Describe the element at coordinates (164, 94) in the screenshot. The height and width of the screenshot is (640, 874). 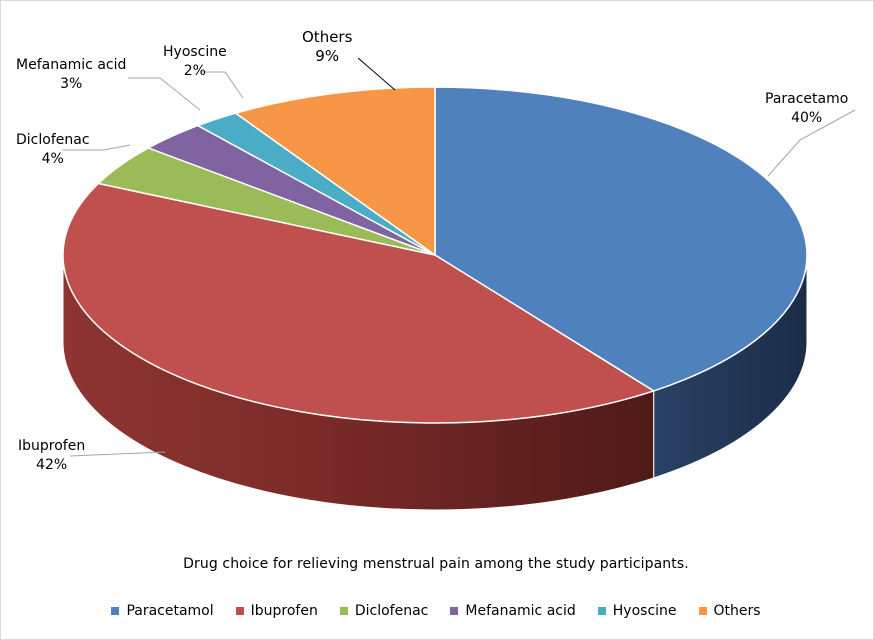
I see `leader-line-mefanamic-acid` at that location.